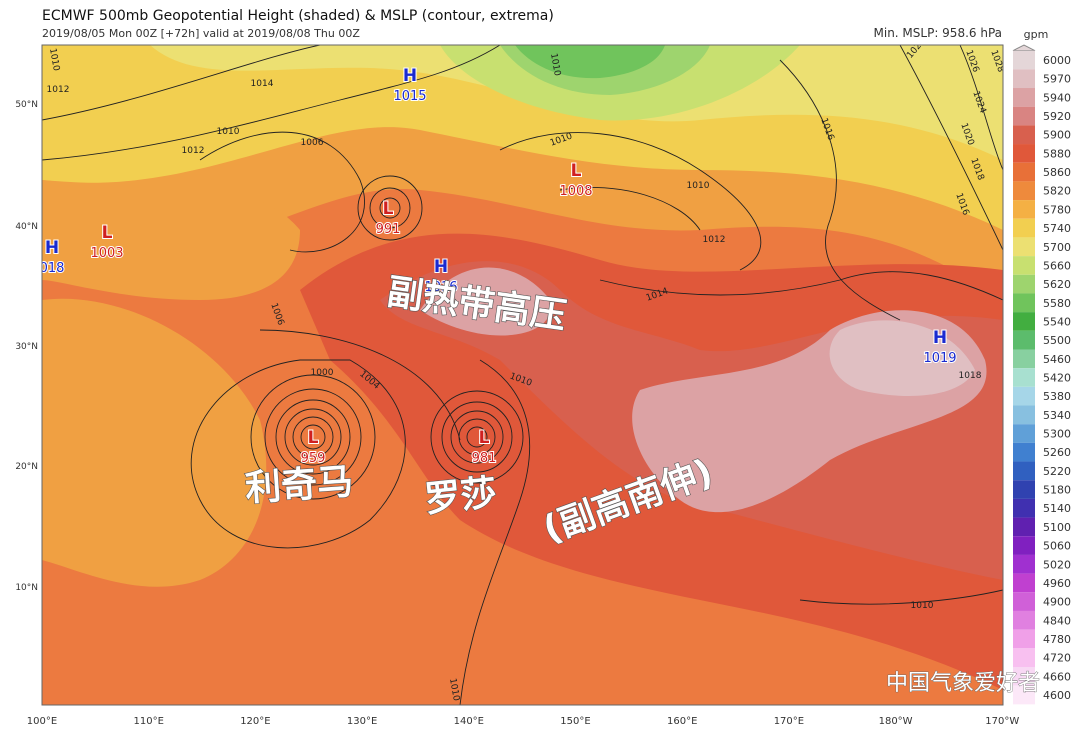 Image resolution: width=1080 pixels, height=735 pixels. Describe the element at coordinates (1057, 490) in the screenshot. I see `colorbar-label: 5180` at that location.